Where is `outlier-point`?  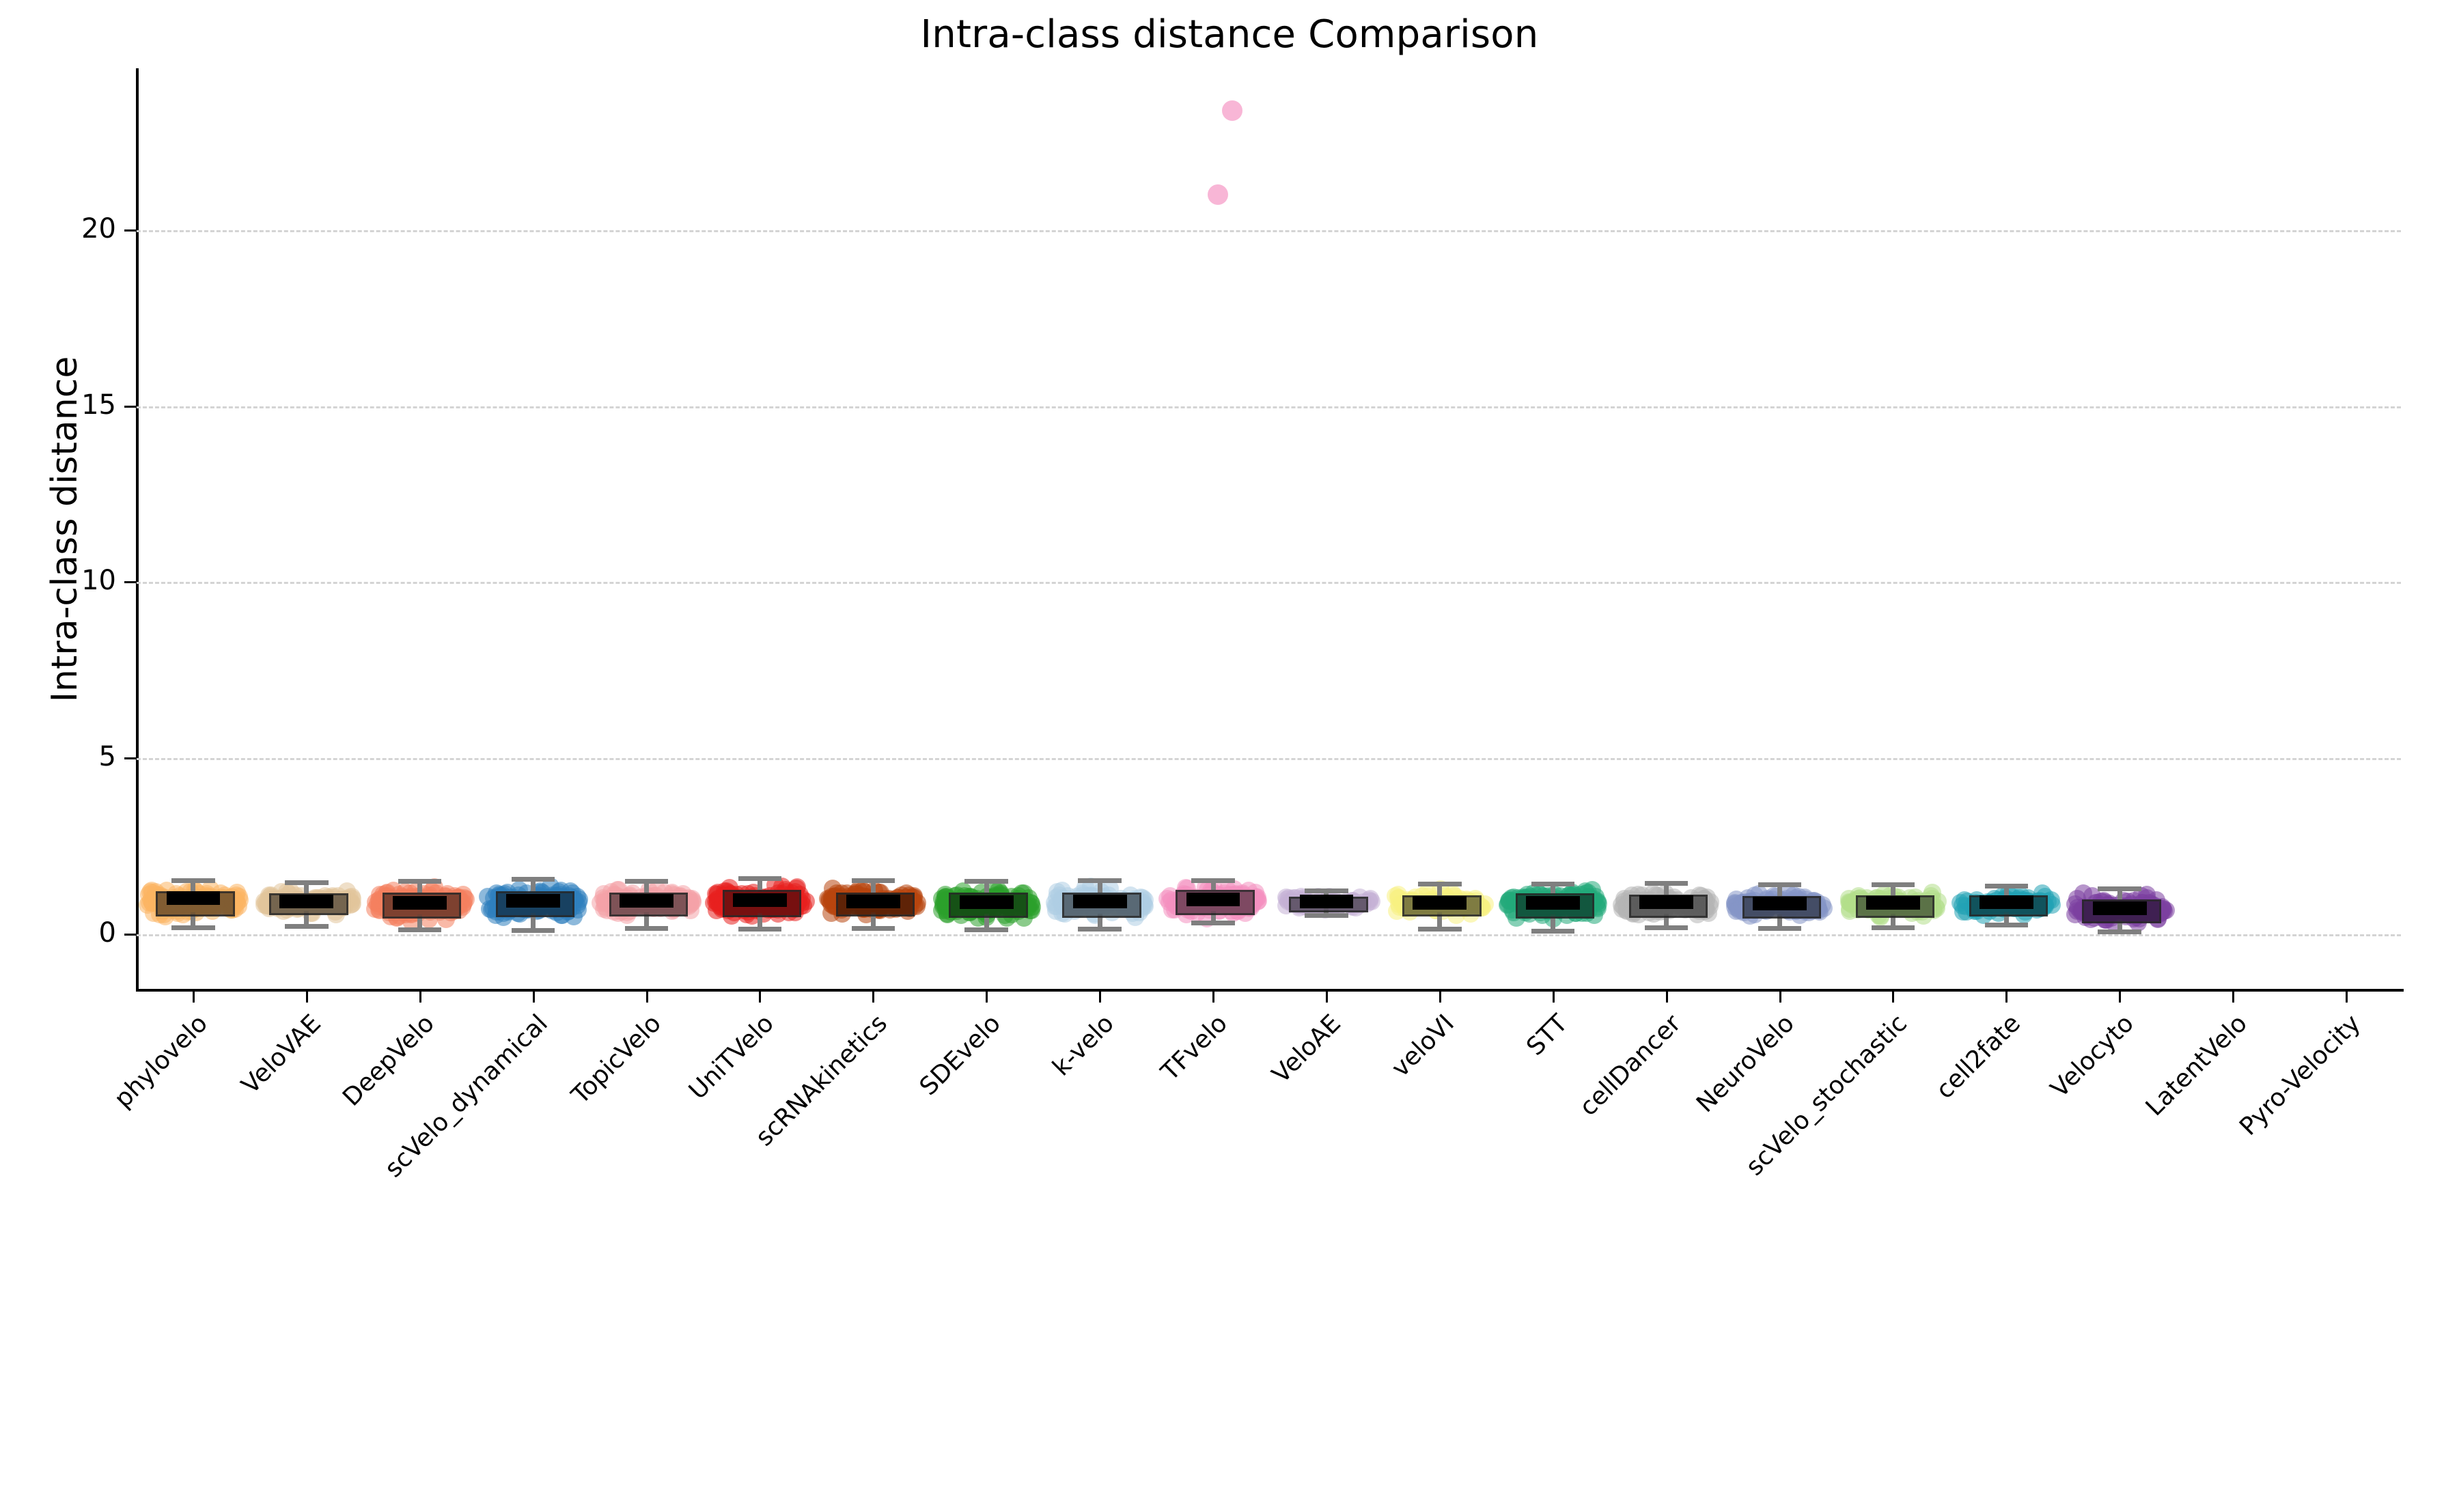 outlier-point is located at coordinates (1231, 110).